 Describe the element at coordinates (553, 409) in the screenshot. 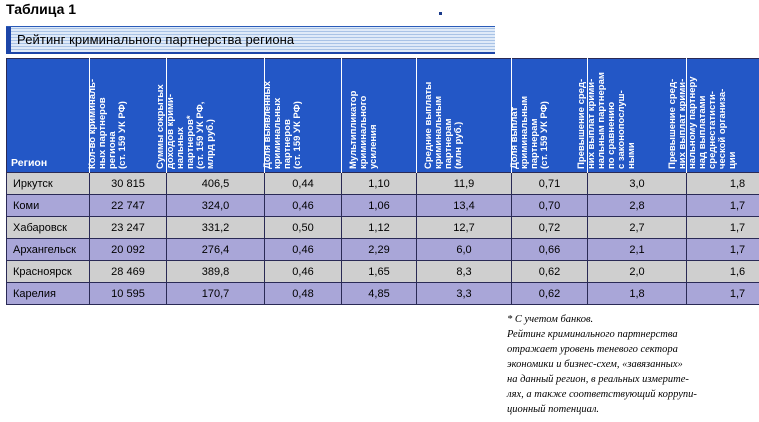

I see `footnote-line: ционный потенциал.` at that location.